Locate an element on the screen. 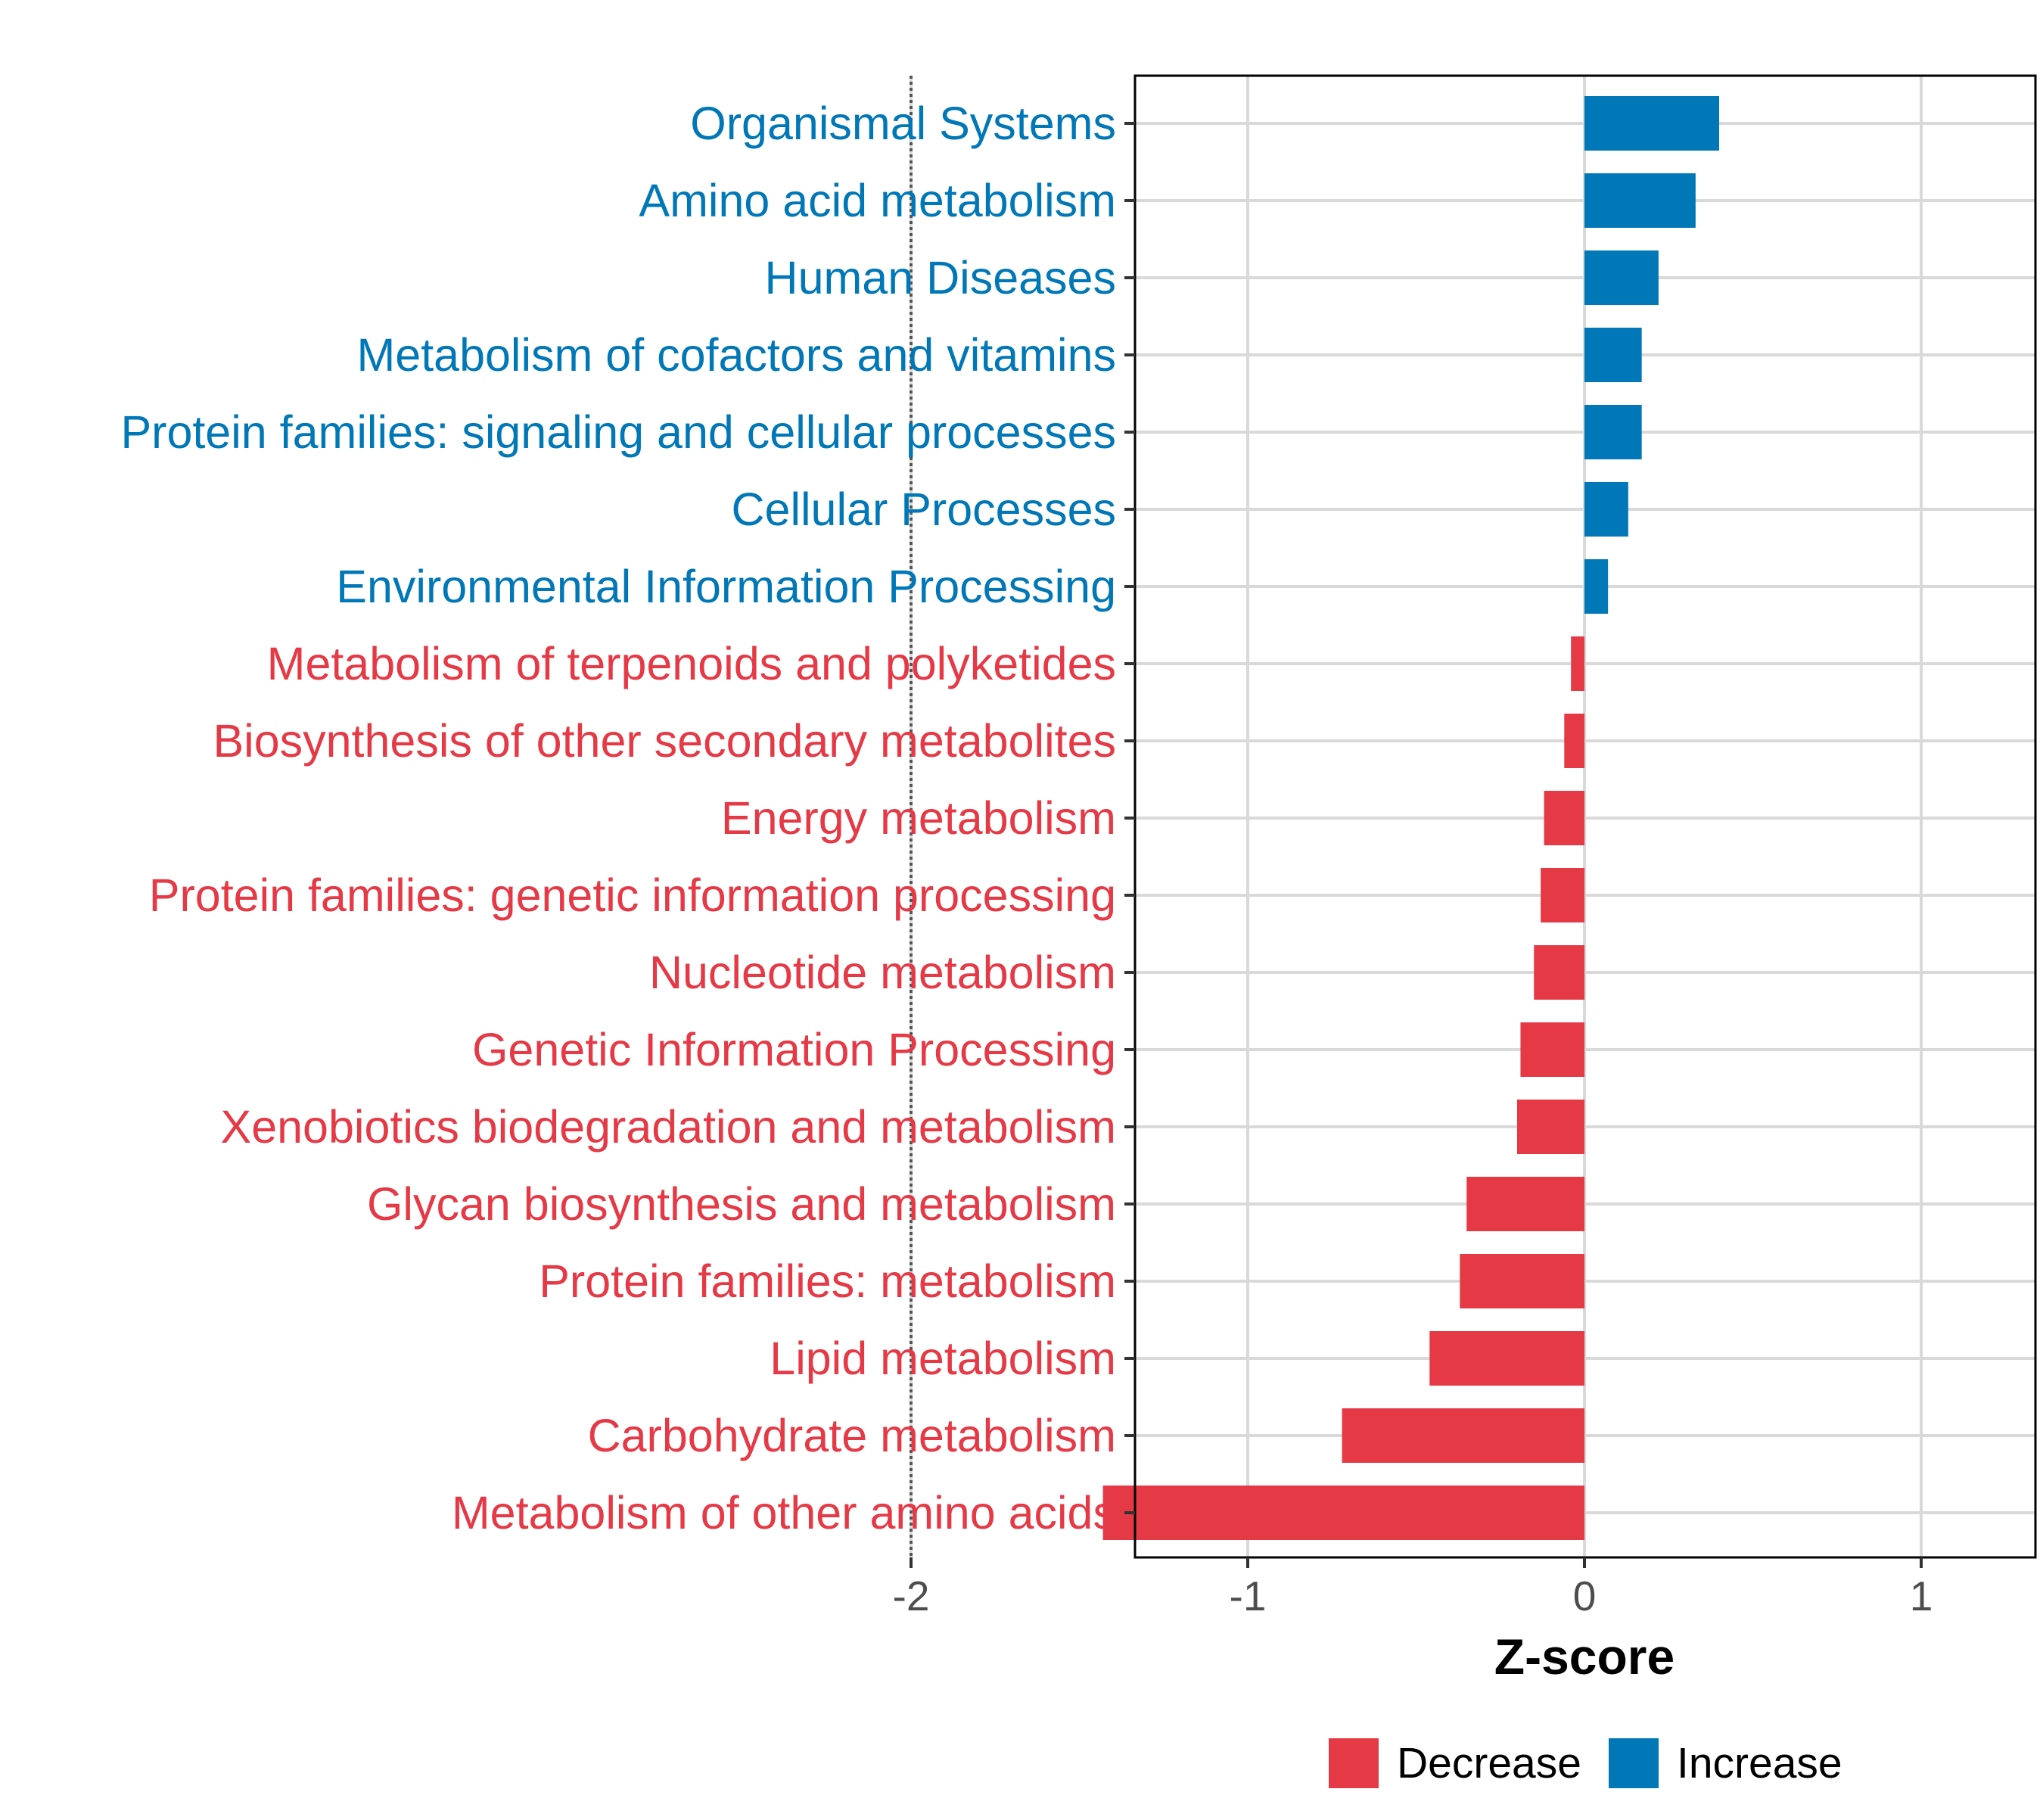 This screenshot has height=1820, width=2043. legend-label: Decrease is located at coordinates (1489, 1763).